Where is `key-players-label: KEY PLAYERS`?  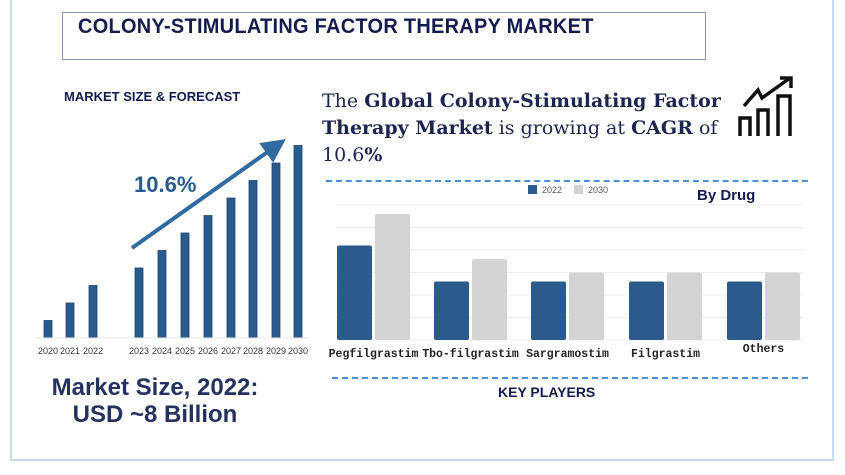 key-players-label: KEY PLAYERS is located at coordinates (547, 392).